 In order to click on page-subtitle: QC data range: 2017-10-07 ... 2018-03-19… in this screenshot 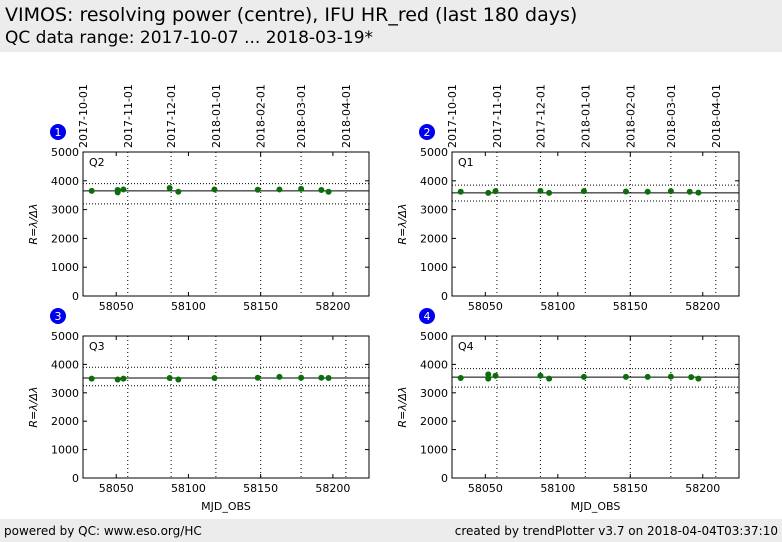, I will do `click(189, 38)`.